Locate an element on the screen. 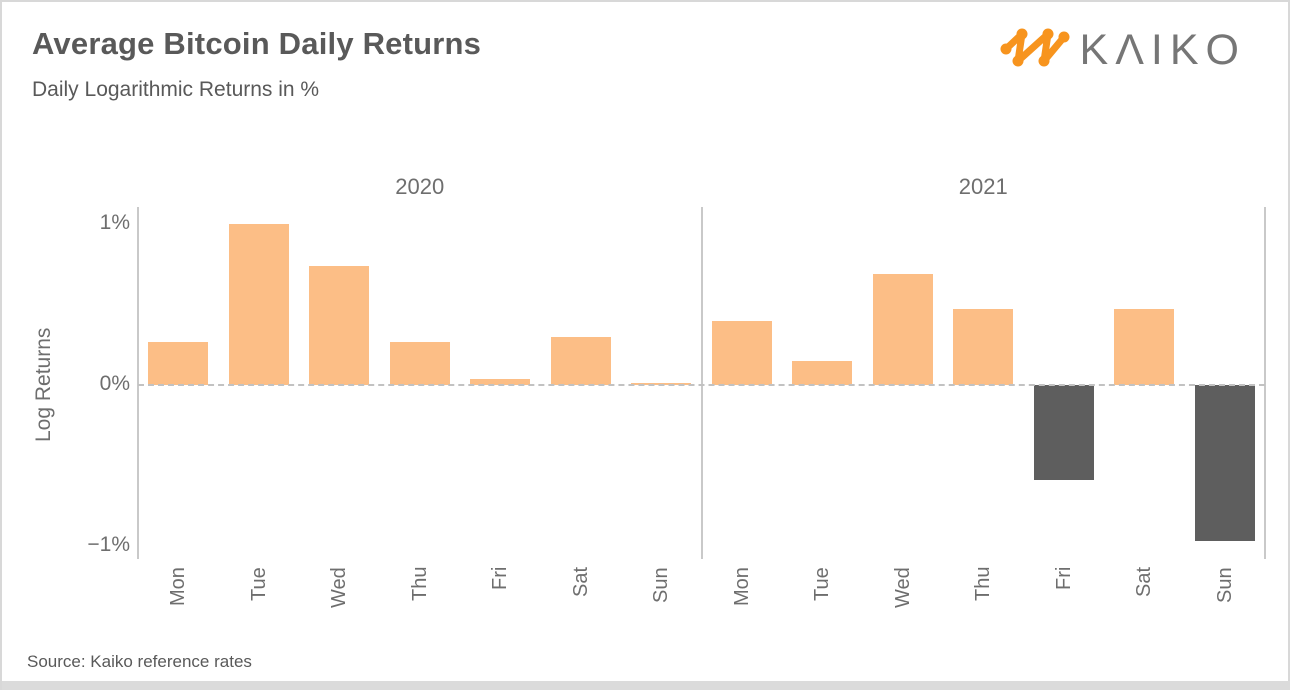 This screenshot has width=1290, height=692. bar-2021-mon is located at coordinates (741, 352).